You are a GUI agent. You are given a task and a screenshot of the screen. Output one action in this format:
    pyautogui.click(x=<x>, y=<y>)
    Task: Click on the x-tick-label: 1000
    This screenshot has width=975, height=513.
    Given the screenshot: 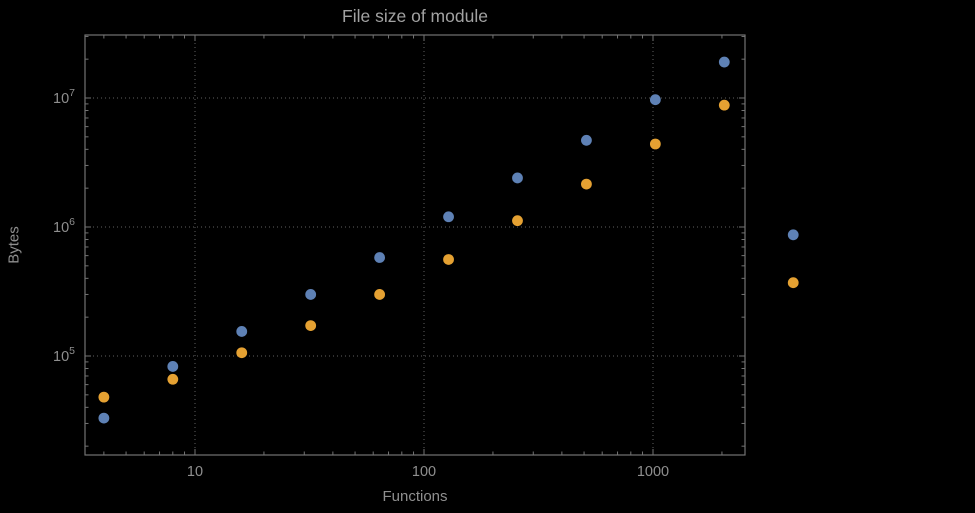 What is the action you would take?
    pyautogui.click(x=653, y=472)
    